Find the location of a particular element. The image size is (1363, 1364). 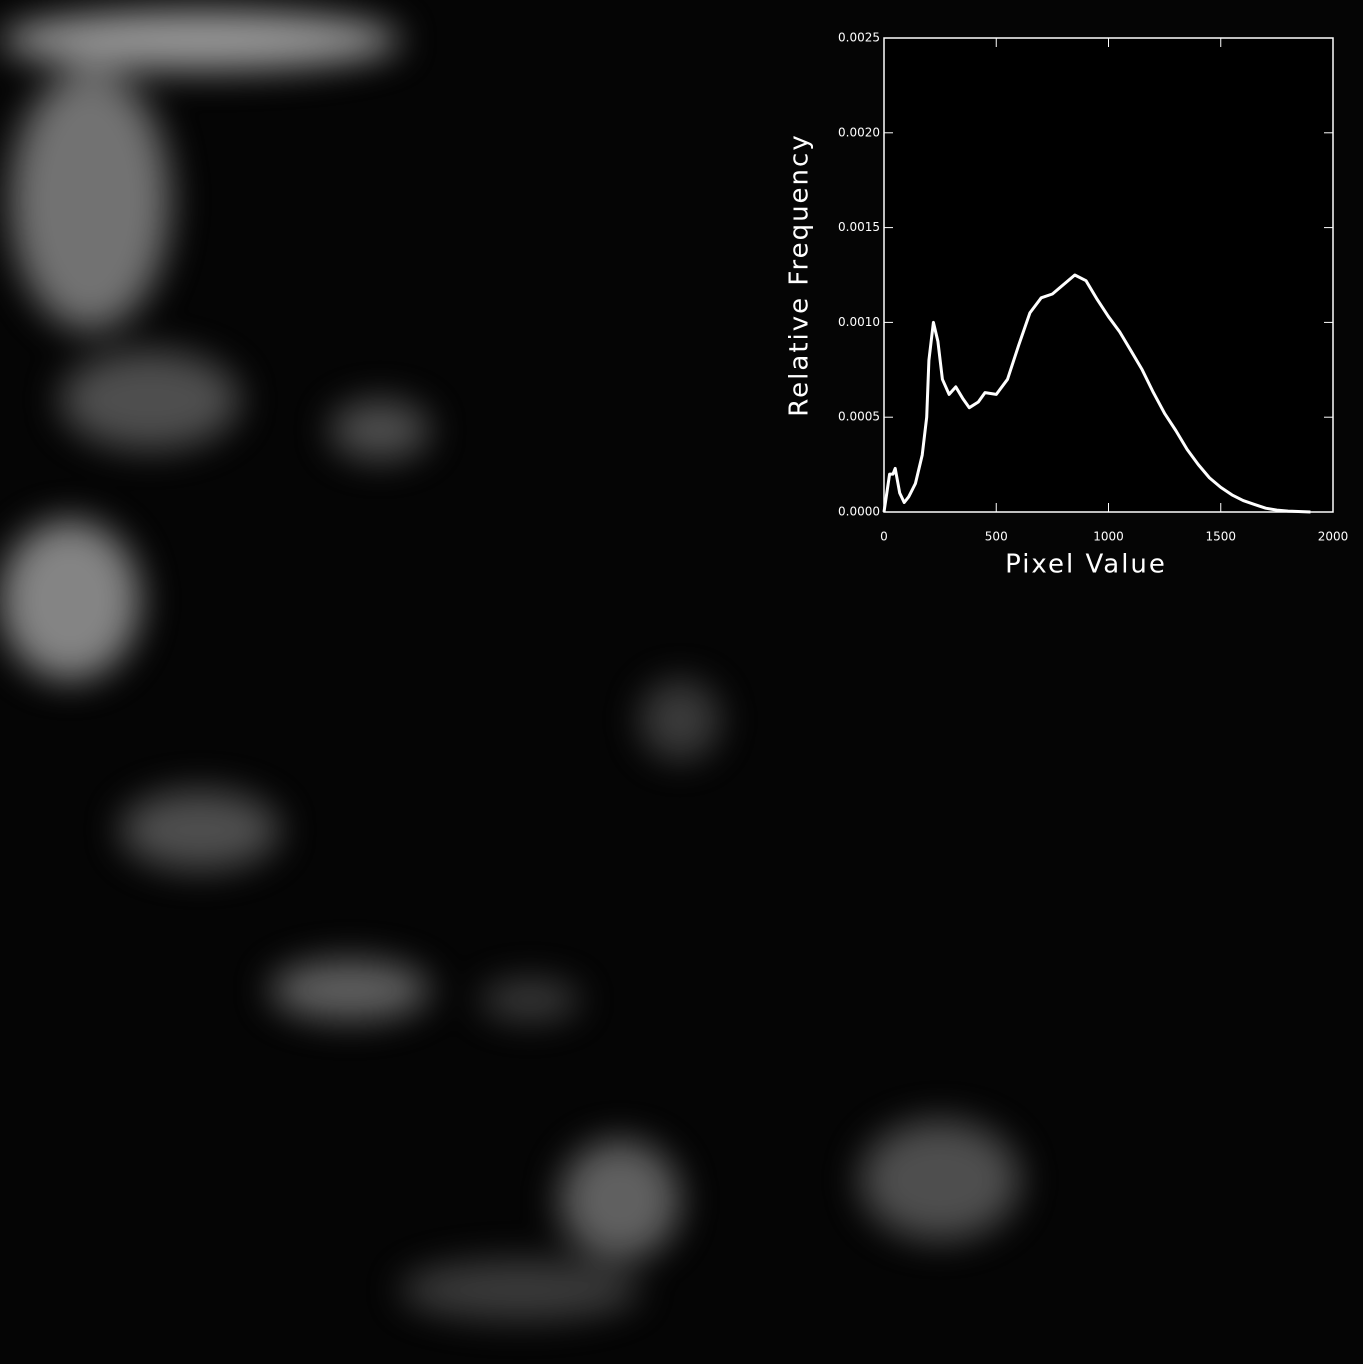

x-tick-label: 500 is located at coordinates (996, 537).